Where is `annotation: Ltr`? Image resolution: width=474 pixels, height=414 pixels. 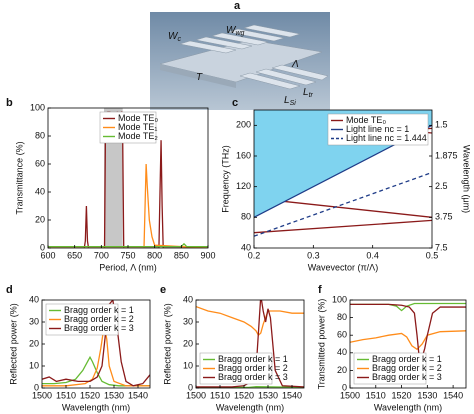
annotation: Ltr is located at coordinates (308, 93).